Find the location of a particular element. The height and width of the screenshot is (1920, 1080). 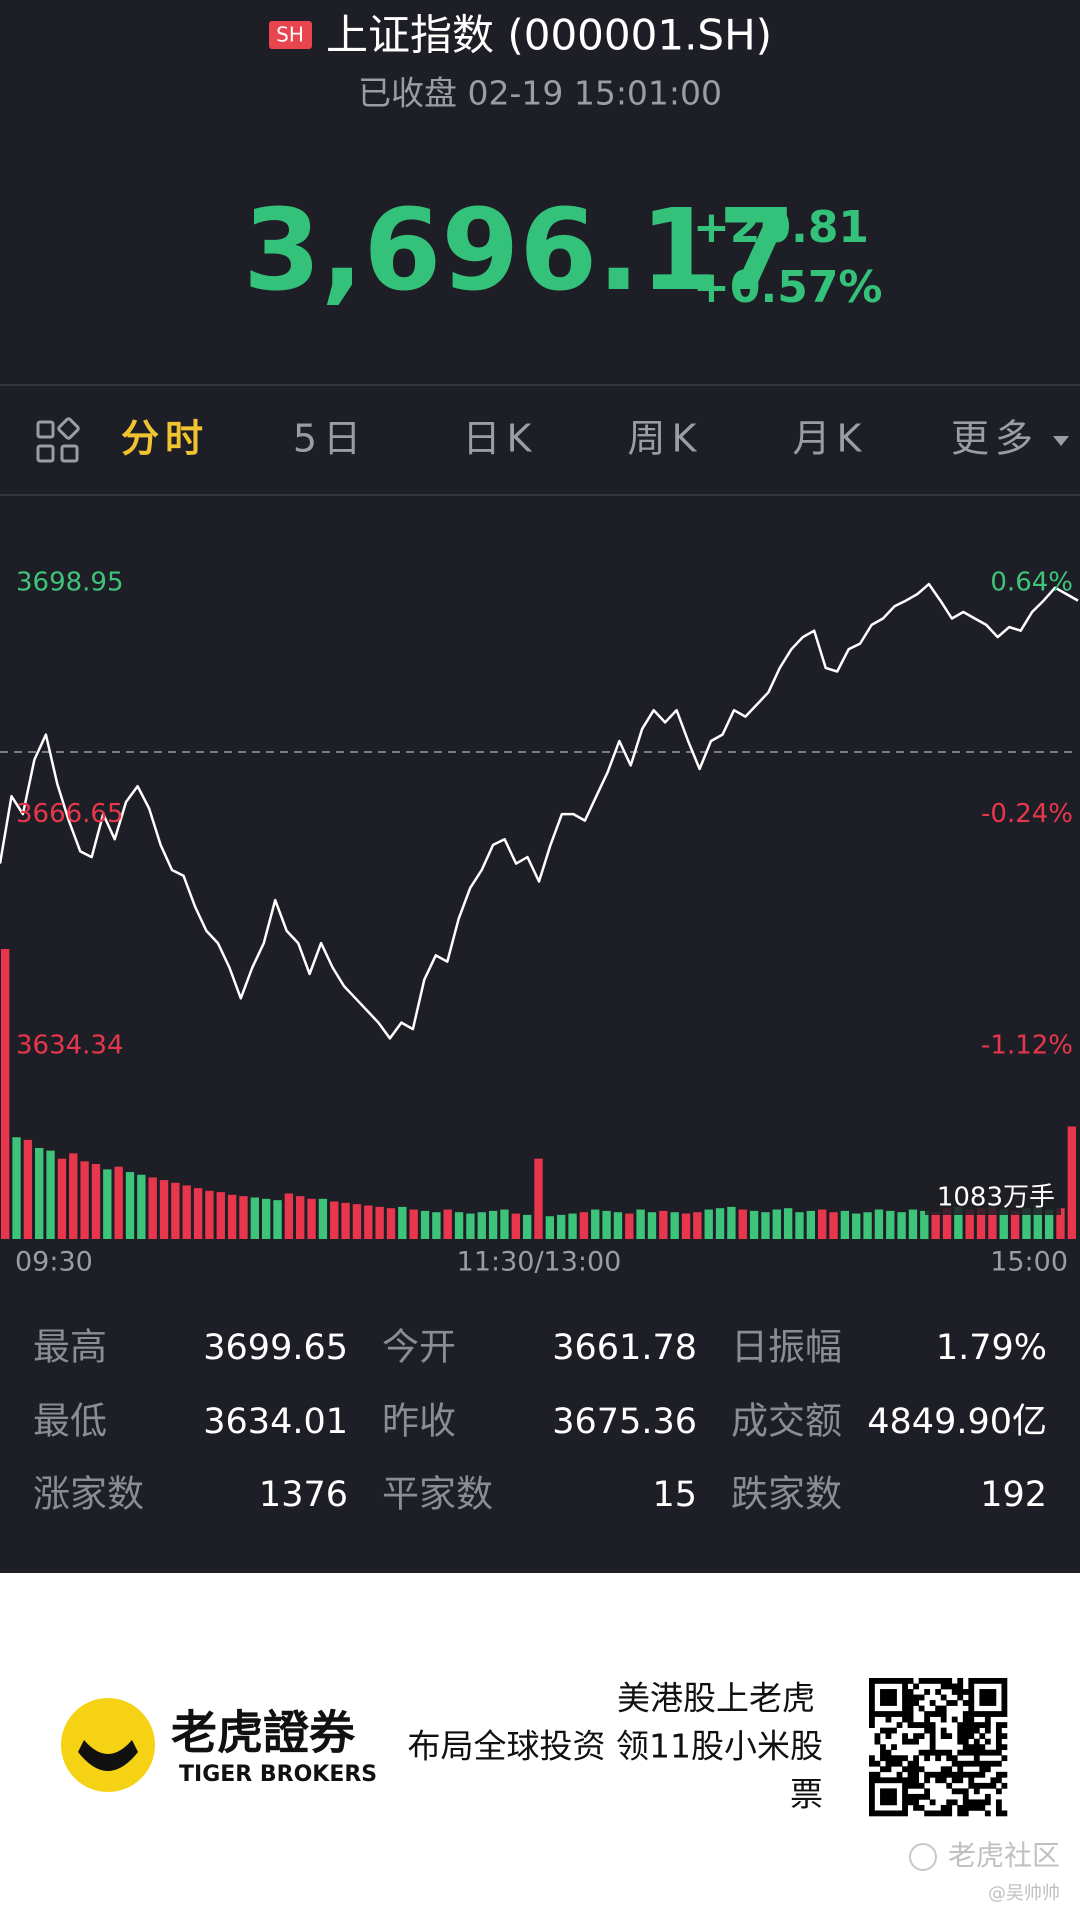

volume-label-bg is located at coordinates (993, 1198).